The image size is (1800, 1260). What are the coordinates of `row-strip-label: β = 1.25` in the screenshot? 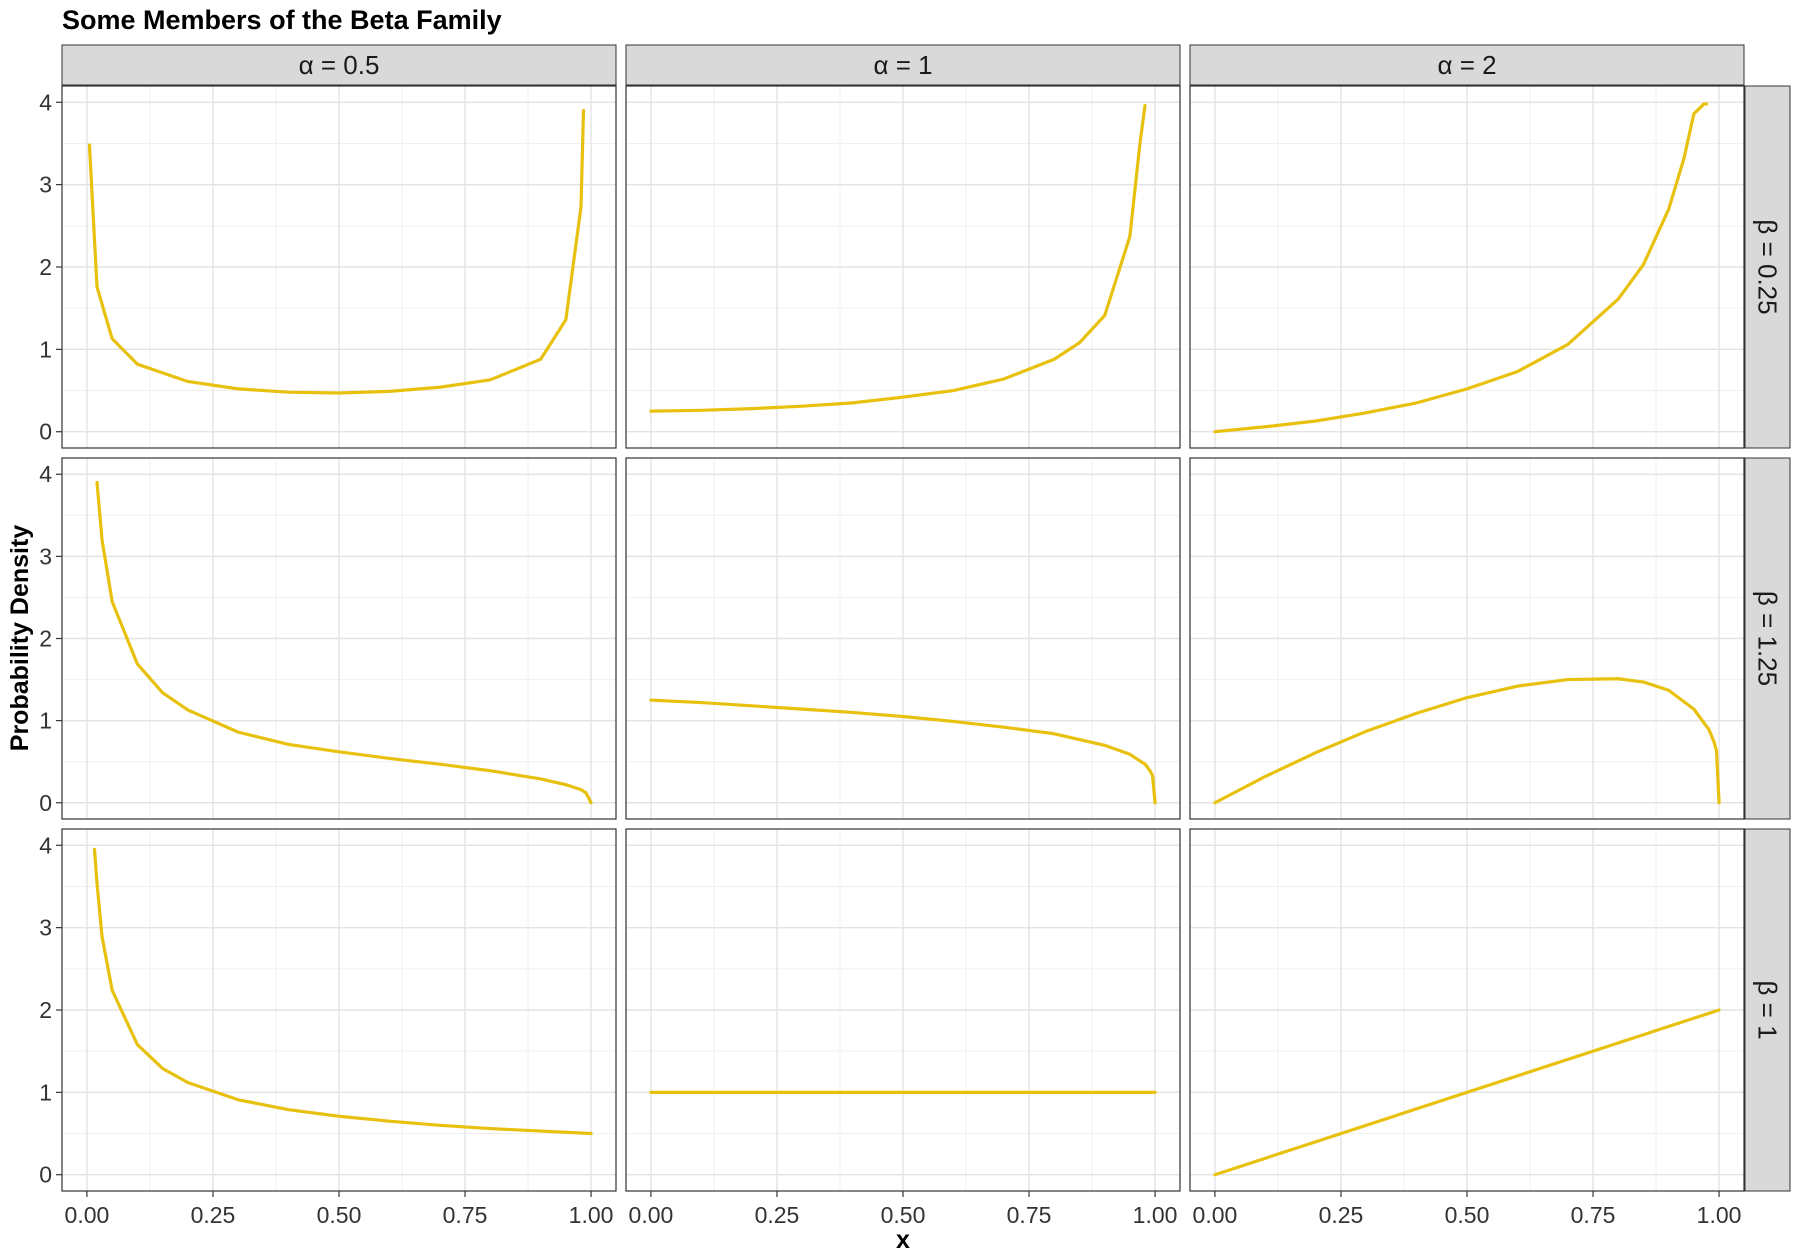 It's located at (1768, 638).